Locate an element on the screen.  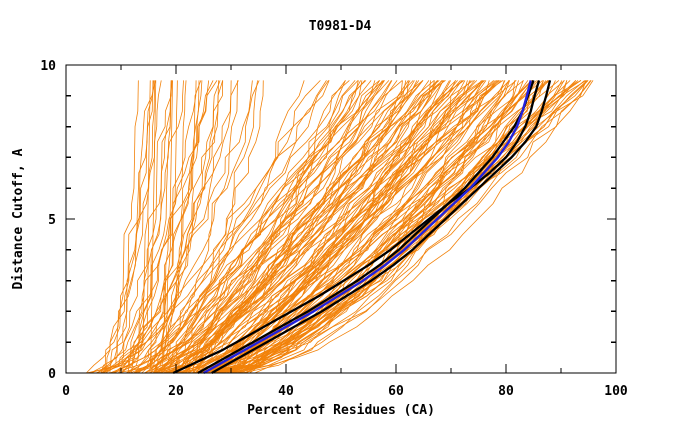
x-tick-label: 0 is located at coordinates (66, 391).